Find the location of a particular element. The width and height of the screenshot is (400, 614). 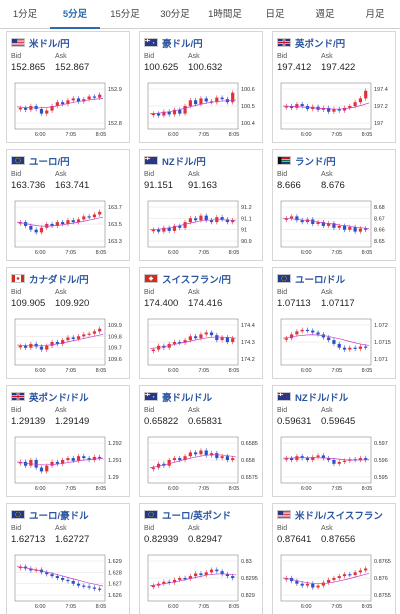

tab-3: 30分足 is located at coordinates (175, 14).